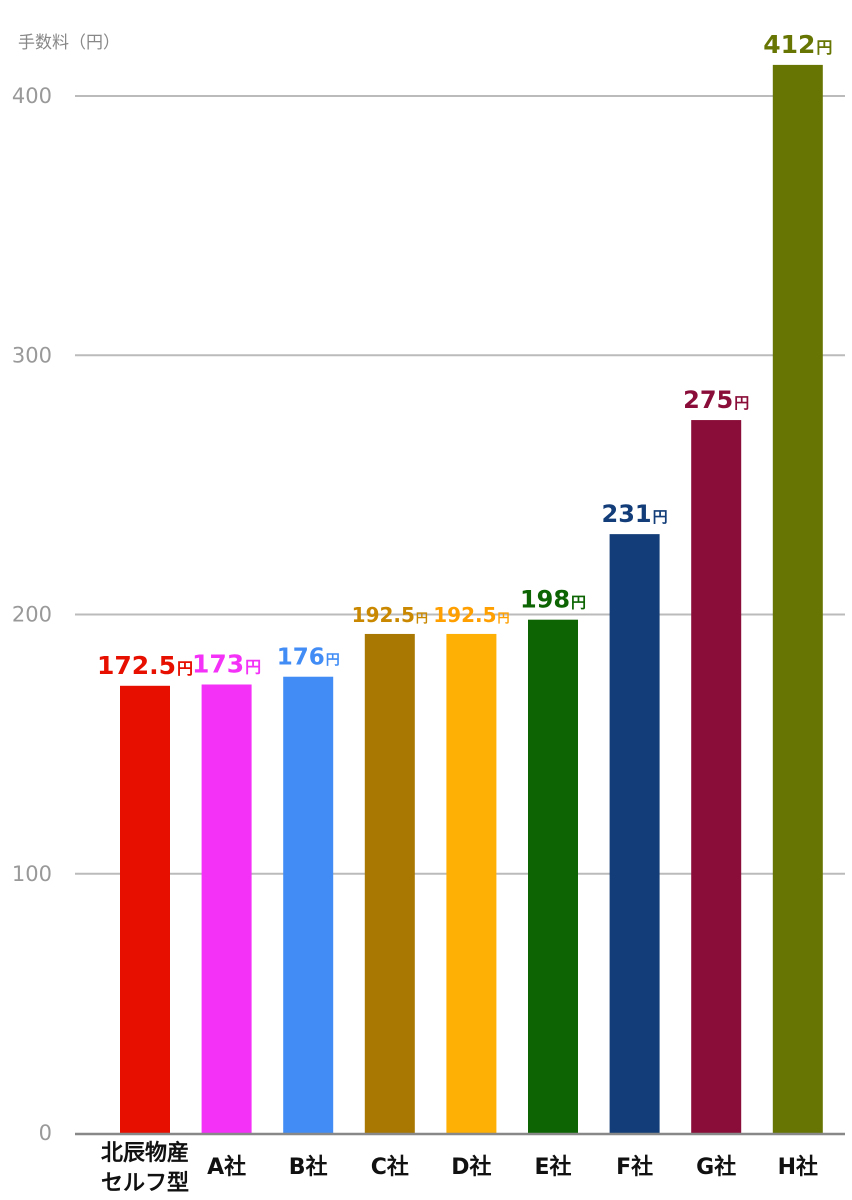 The image size is (852, 1200). Describe the element at coordinates (716, 400) in the screenshot. I see `data-label: 275円` at that location.